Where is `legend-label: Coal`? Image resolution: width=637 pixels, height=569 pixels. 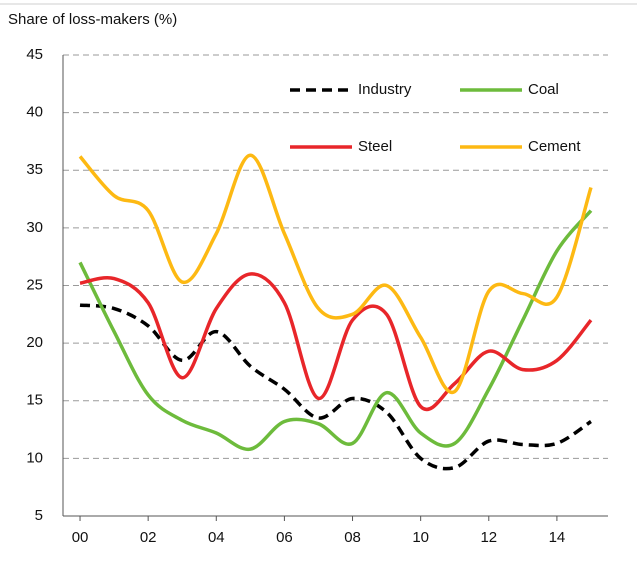
legend-label: Coal is located at coordinates (543, 89).